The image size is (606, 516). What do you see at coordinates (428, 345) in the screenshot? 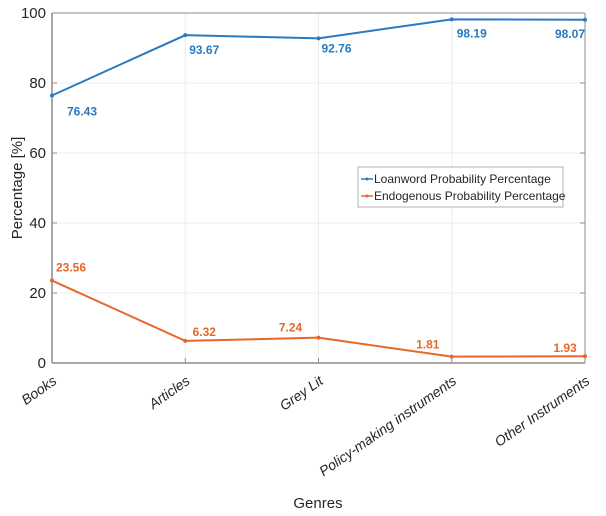
I see `data-label-series-1-3: 1.81` at bounding box center [428, 345].